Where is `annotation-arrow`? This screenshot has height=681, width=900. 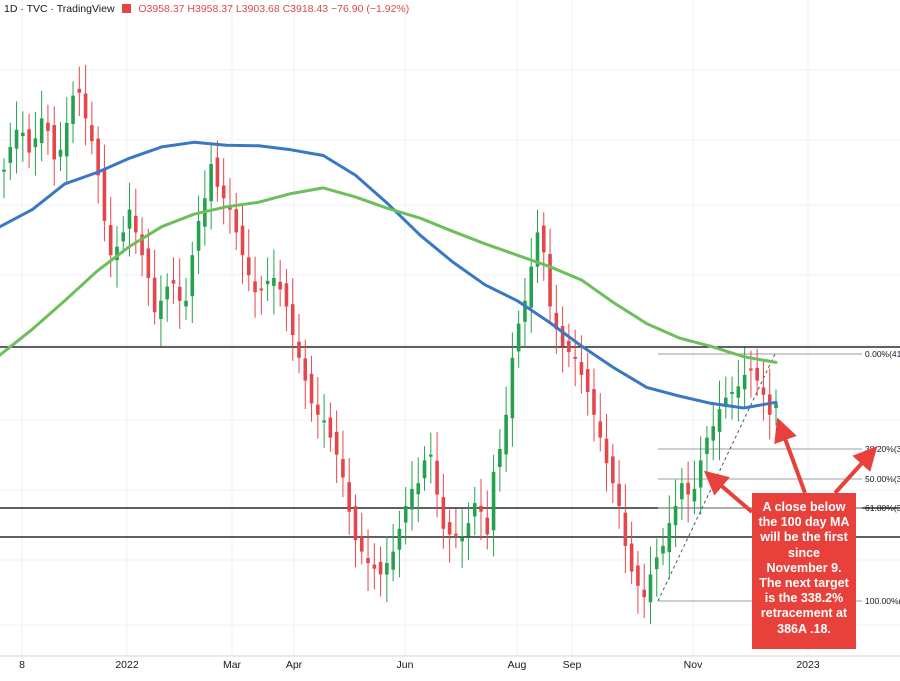
annotation-arrow is located at coordinates (855, 470).